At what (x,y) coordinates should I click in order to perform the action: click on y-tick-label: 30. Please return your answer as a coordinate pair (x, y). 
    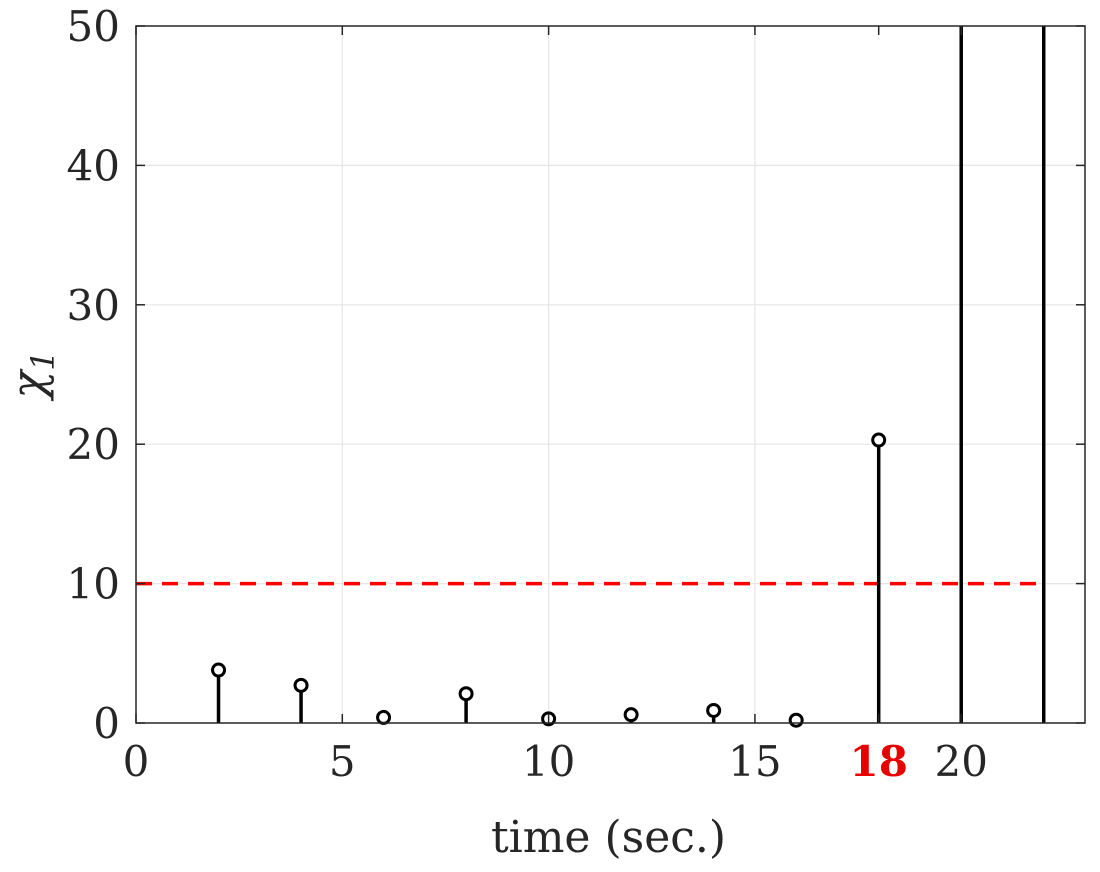
    Looking at the image, I should click on (93, 305).